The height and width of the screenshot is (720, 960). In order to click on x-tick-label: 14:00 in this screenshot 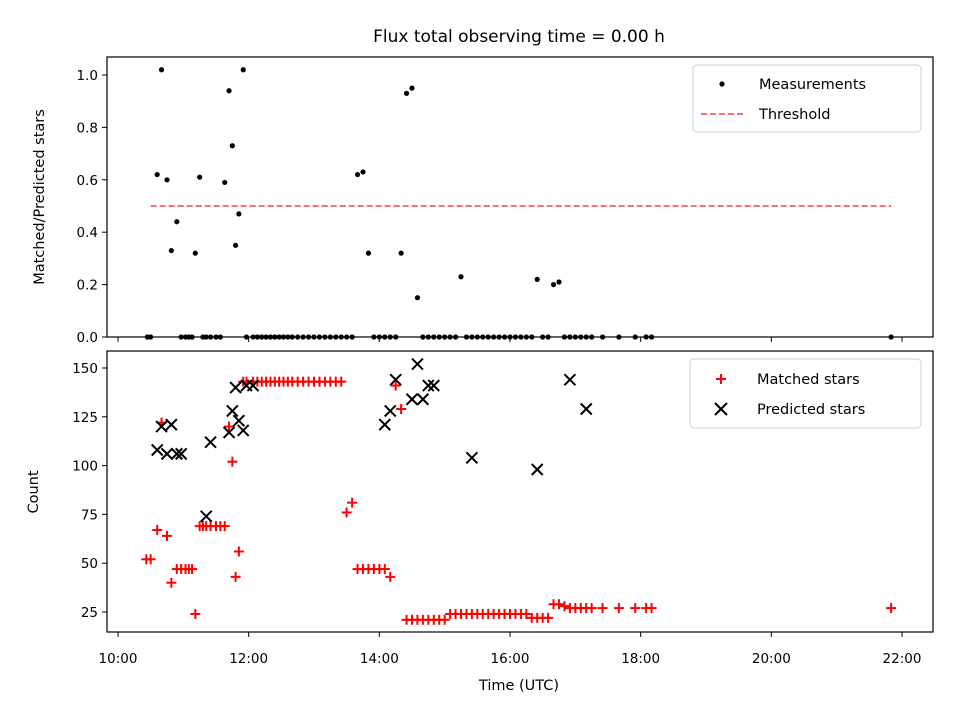, I will do `click(379, 659)`.